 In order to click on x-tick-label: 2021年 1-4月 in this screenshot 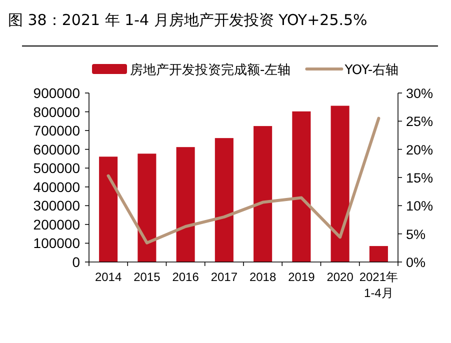, I will do `click(378, 285)`.